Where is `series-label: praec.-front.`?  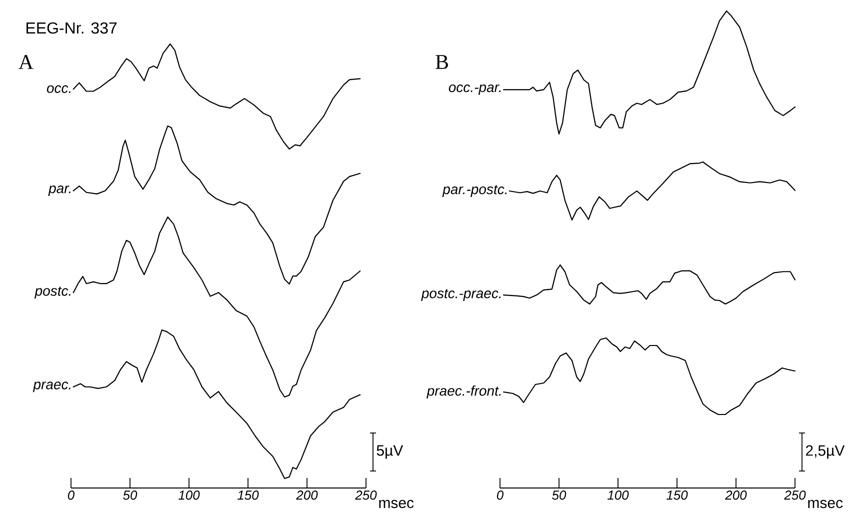
series-label: praec.-front. is located at coordinates (463, 392).